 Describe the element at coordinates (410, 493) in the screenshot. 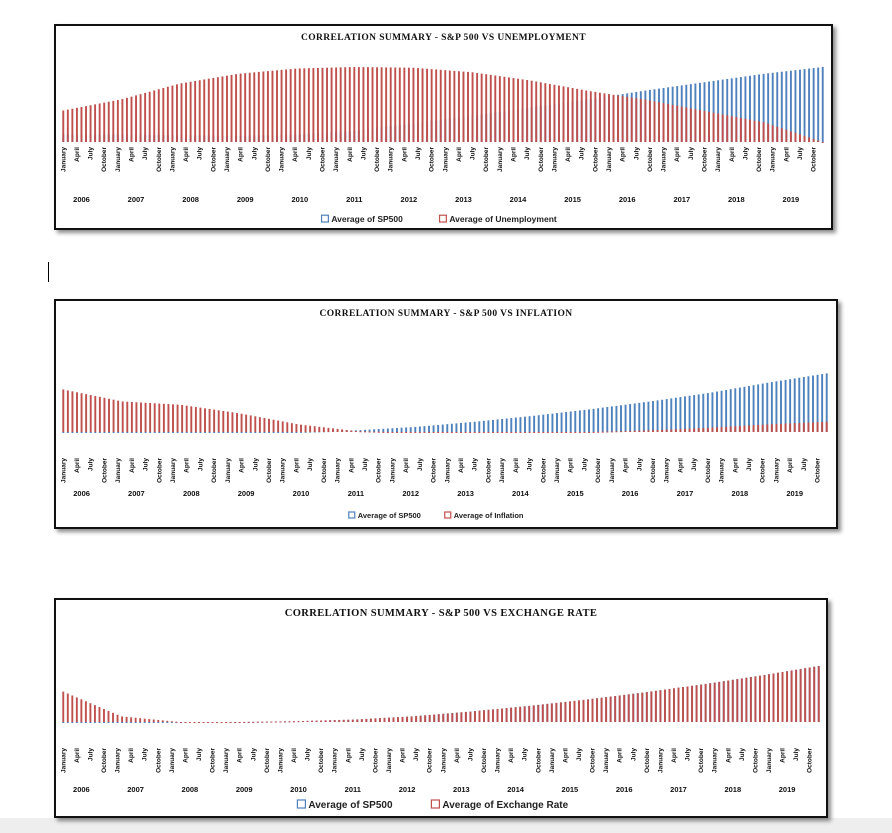

I see `year-tick-label: 2012` at that location.